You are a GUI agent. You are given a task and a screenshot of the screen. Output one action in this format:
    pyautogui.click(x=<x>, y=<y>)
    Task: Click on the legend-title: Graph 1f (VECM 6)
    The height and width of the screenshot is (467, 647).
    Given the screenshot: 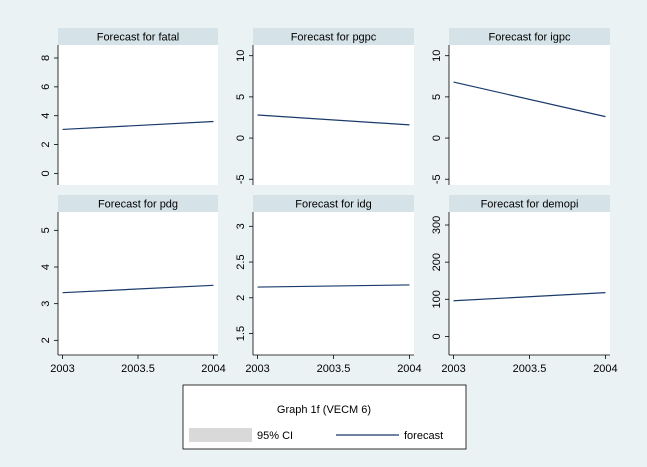 What is the action you would take?
    pyautogui.click(x=324, y=410)
    